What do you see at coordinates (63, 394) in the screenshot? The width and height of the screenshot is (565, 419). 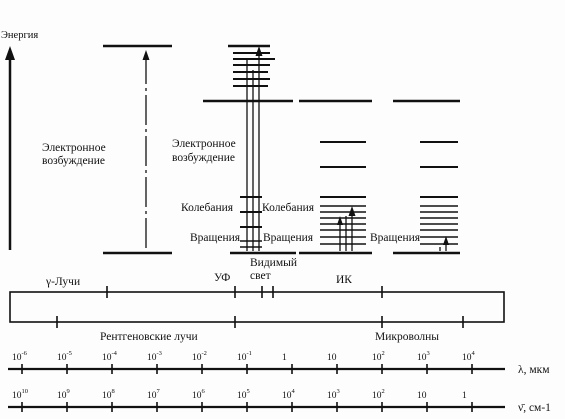 I see `wavenumber-tick-label: 10⁹` at bounding box center [63, 394].